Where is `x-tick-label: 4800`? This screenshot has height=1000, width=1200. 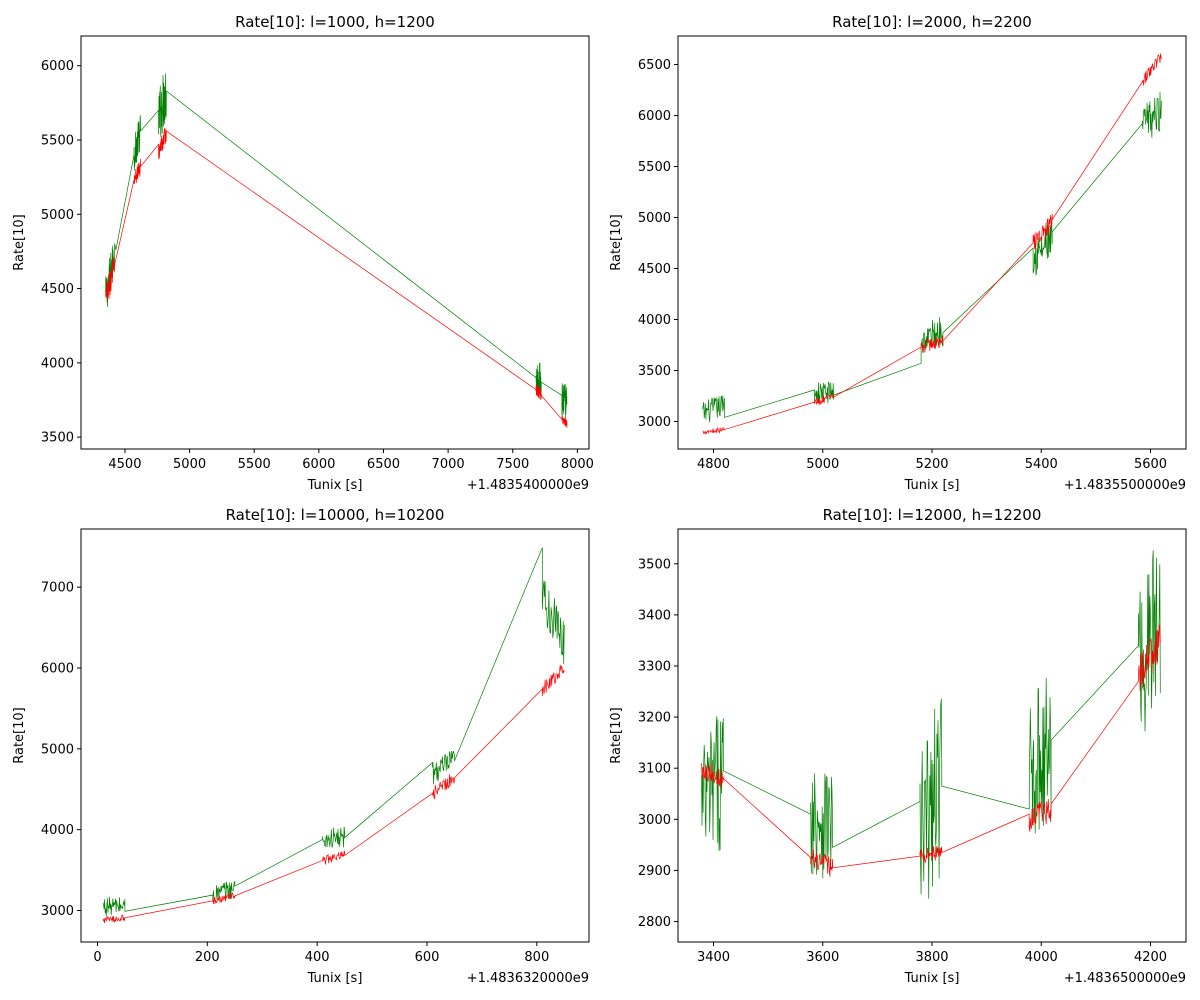
x-tick-label: 4800 is located at coordinates (713, 464).